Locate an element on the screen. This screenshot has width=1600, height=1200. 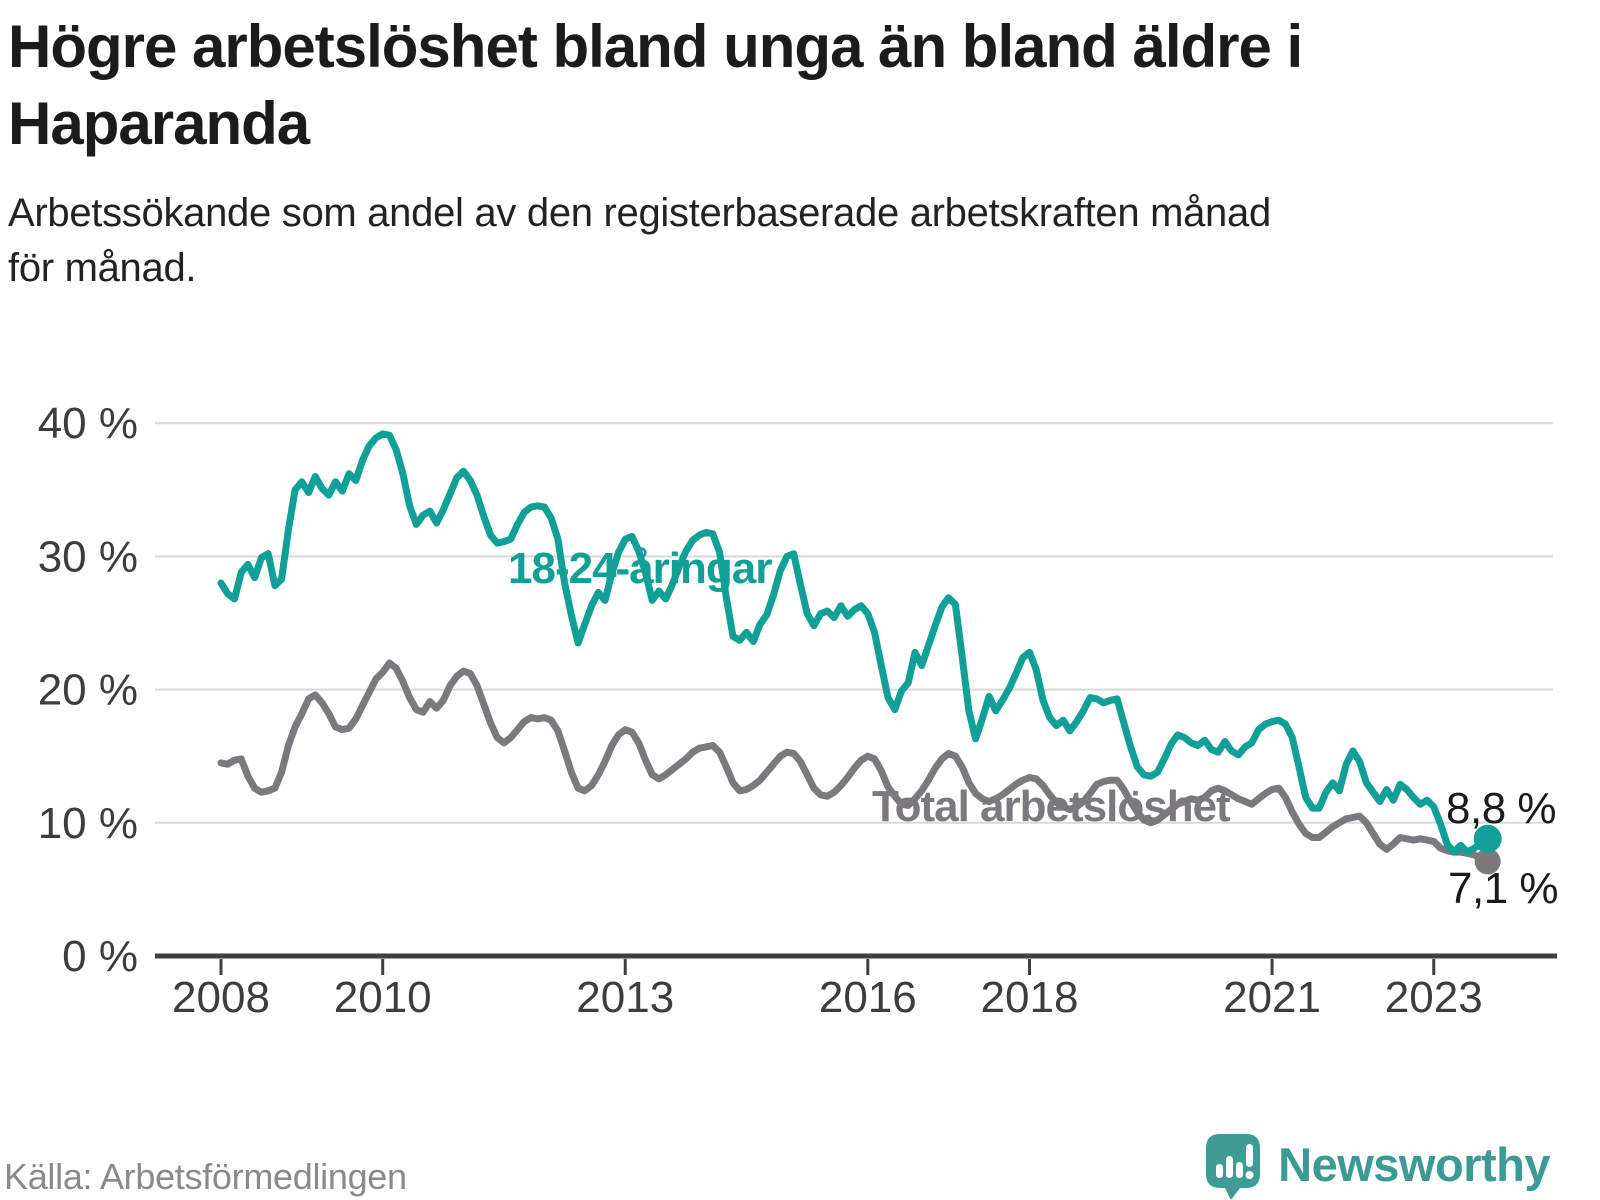
x-tick-label-2016: 2016 is located at coordinates (868, 997).